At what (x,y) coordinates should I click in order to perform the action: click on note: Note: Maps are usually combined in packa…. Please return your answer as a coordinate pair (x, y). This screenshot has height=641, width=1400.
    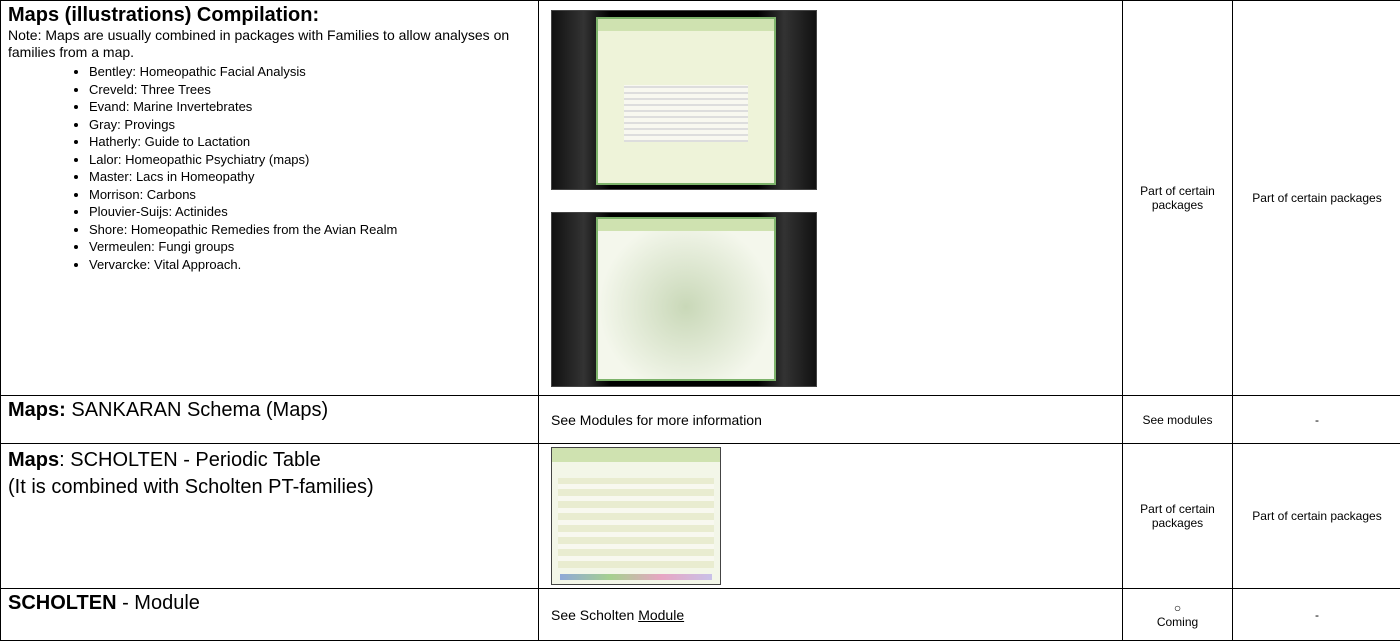
    Looking at the image, I should click on (259, 43).